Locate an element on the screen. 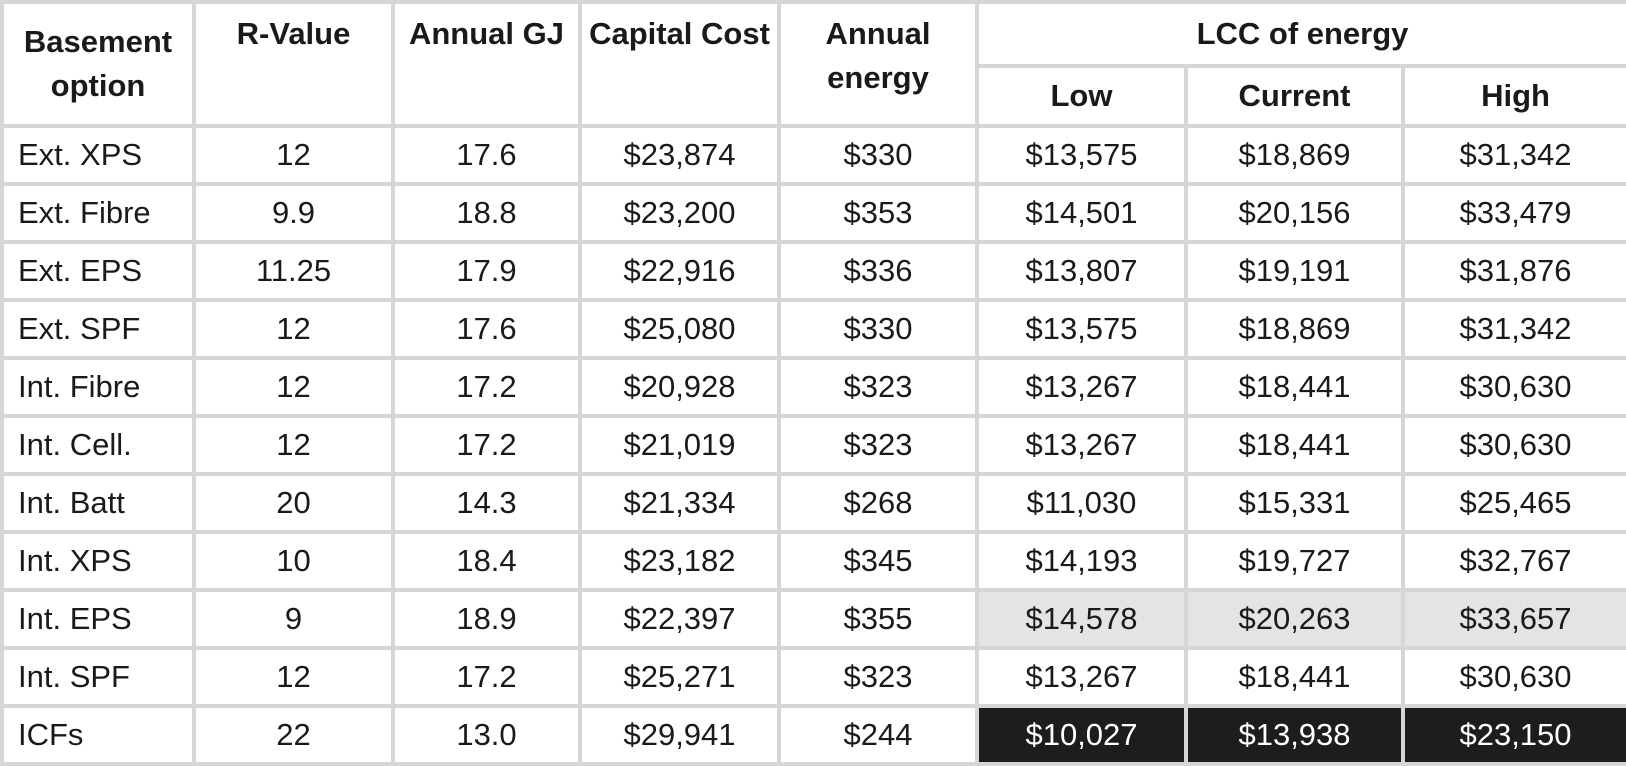 The height and width of the screenshot is (766, 1626). cell-annual-gj: 18.4 is located at coordinates (486, 561).